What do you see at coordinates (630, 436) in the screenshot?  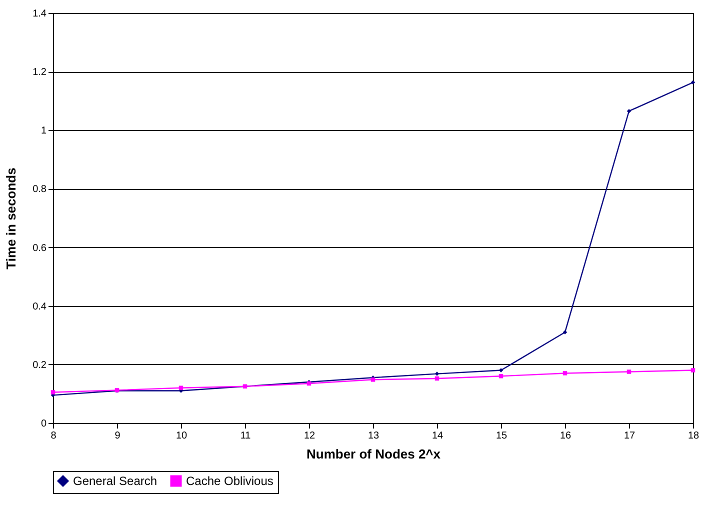 I see `x-tick-label: 17` at bounding box center [630, 436].